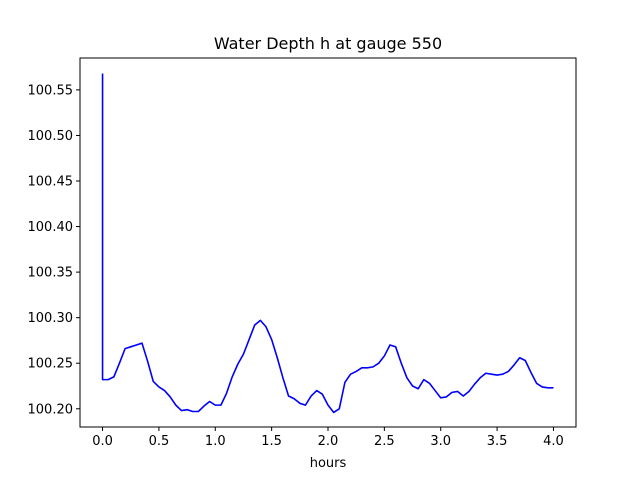 This screenshot has height=480, width=640. What do you see at coordinates (51, 409) in the screenshot?
I see `y-tick-label: 100.20` at bounding box center [51, 409].